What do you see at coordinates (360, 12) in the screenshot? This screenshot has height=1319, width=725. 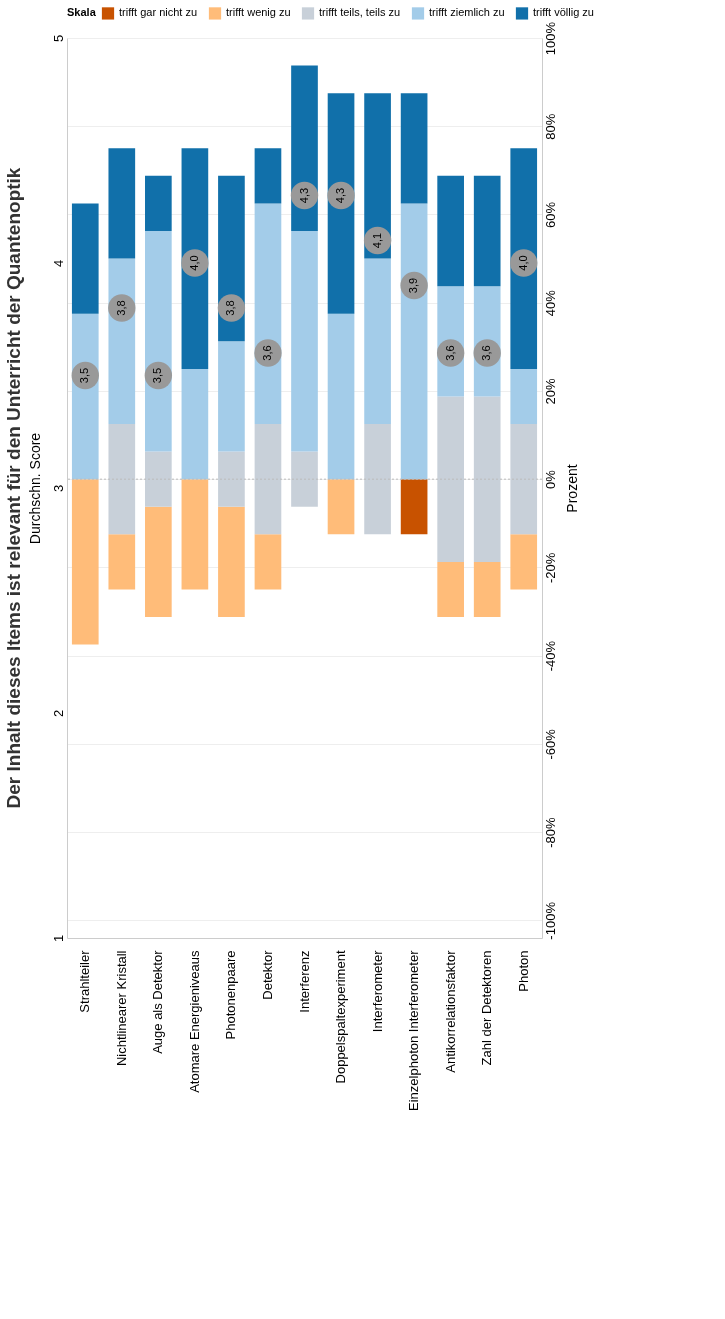 I see `legend-label: trifft teils, teils zu` at bounding box center [360, 12].